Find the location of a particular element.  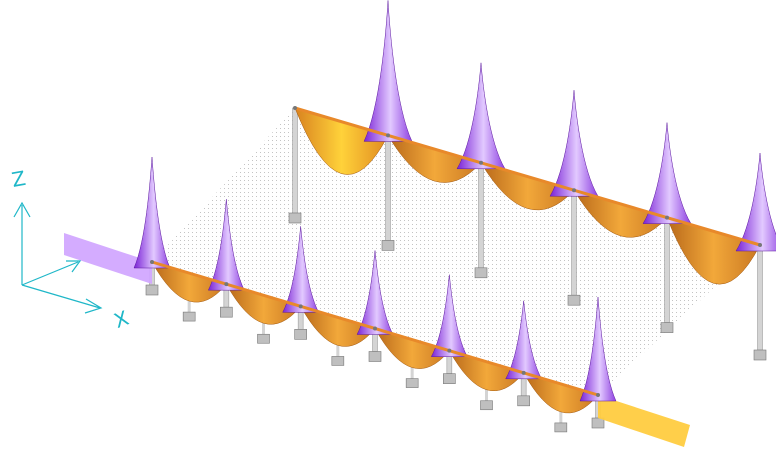

y-axis-arrowhead is located at coordinates (74, 266).